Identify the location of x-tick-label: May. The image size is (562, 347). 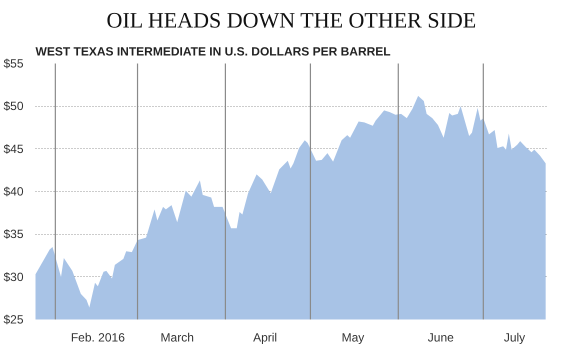
(353, 337).